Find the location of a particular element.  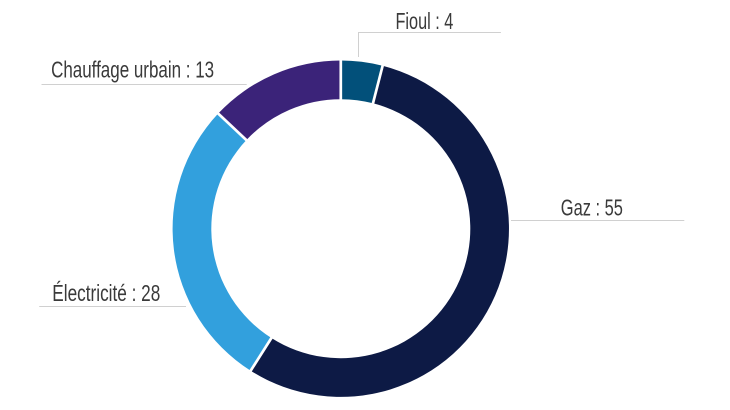

svg-text: Fioul : 4 is located at coordinates (425, 21).